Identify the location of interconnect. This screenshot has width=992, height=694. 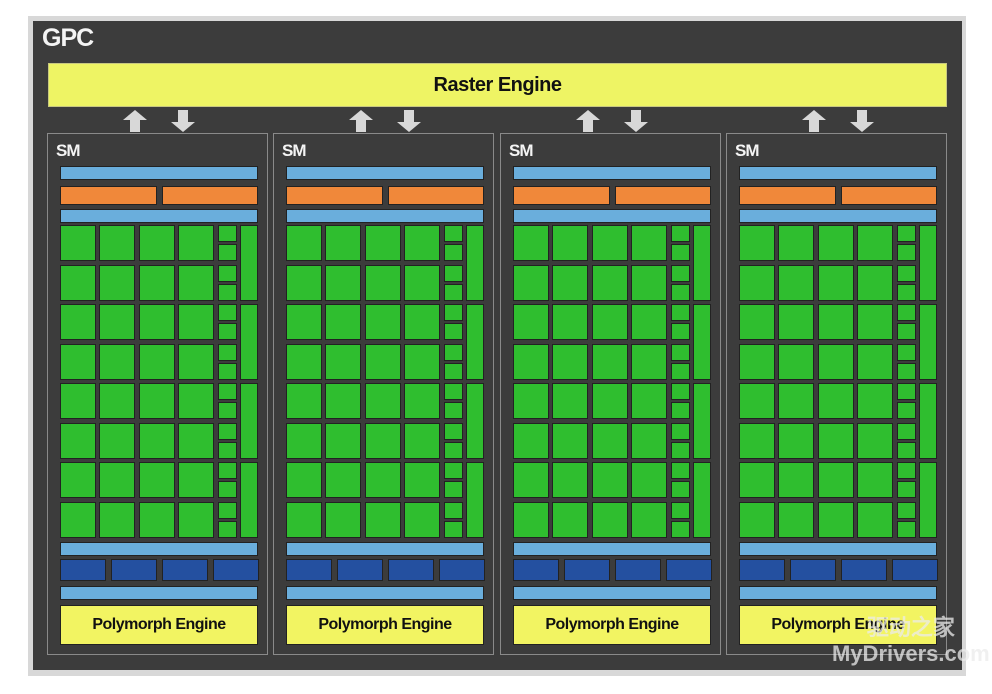
(838, 549).